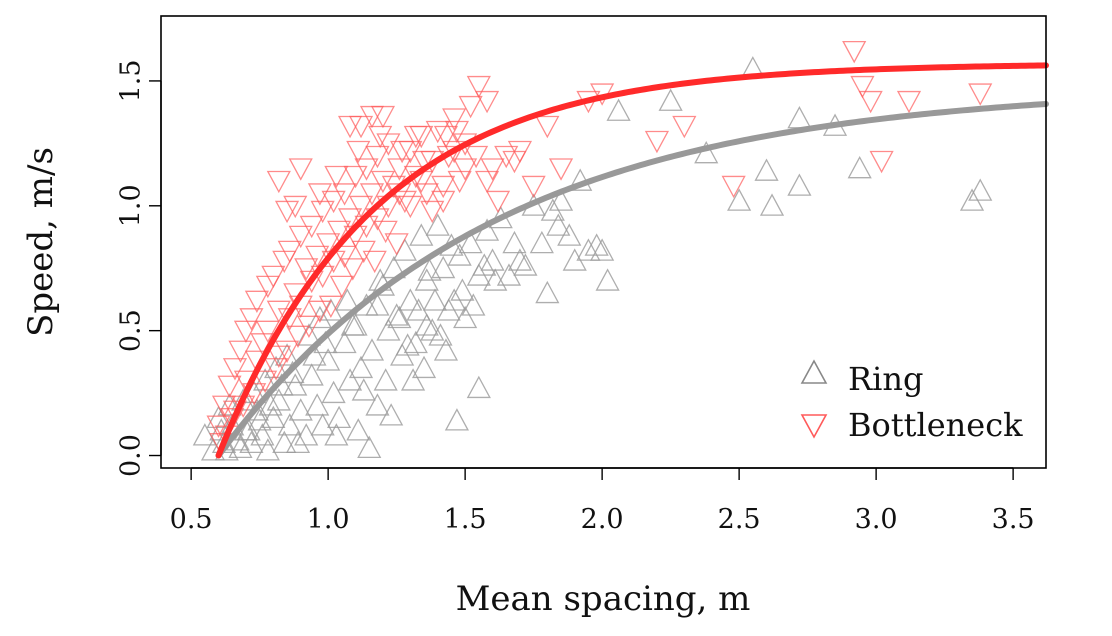 This screenshot has height=636, width=1112. Describe the element at coordinates (41, 242) in the screenshot. I see `y-axis-label: Speed, m/s` at that location.